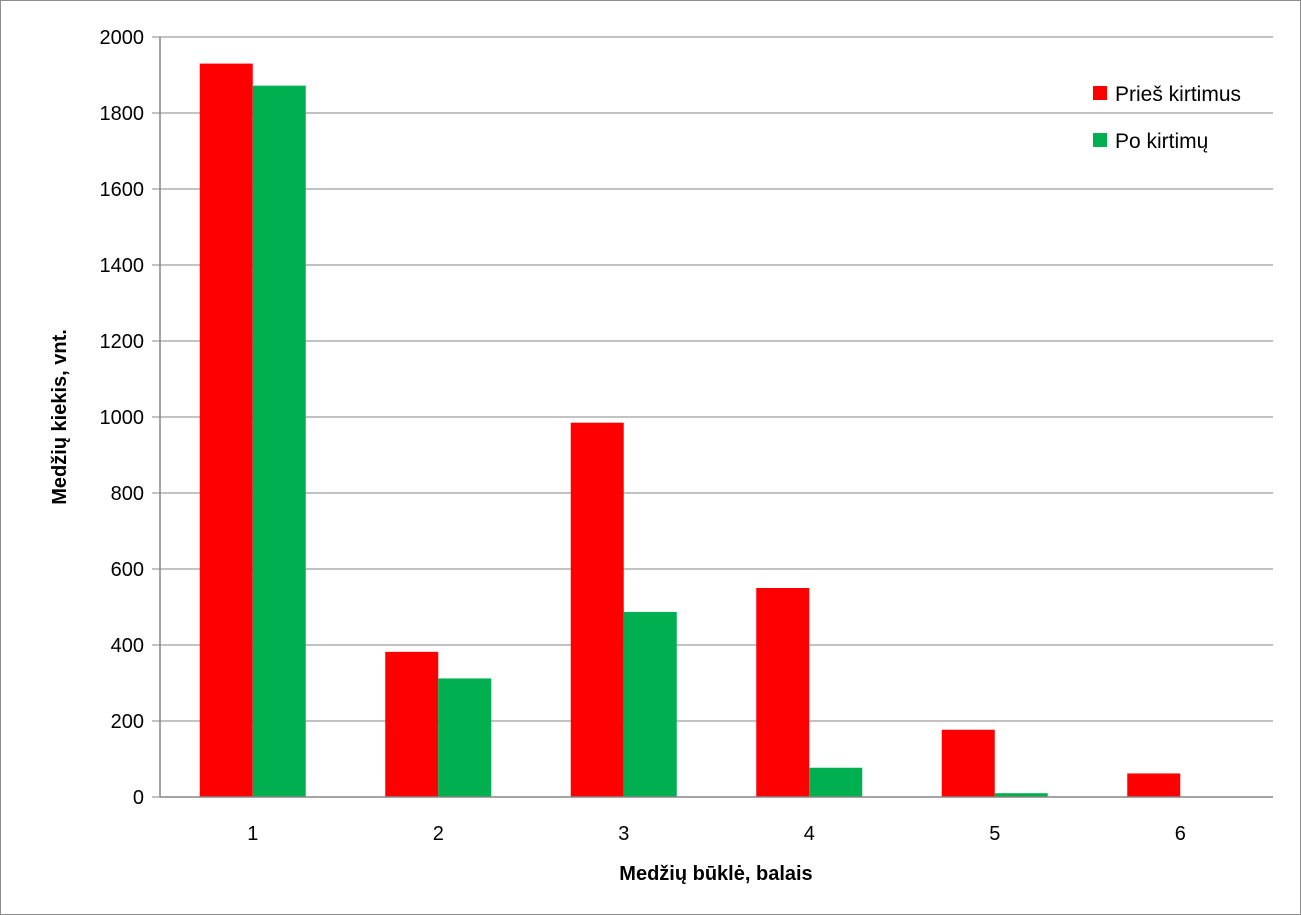 This screenshot has height=915, width=1301. I want to click on legend-swatch-pries-kirtimus, so click(1100, 93).